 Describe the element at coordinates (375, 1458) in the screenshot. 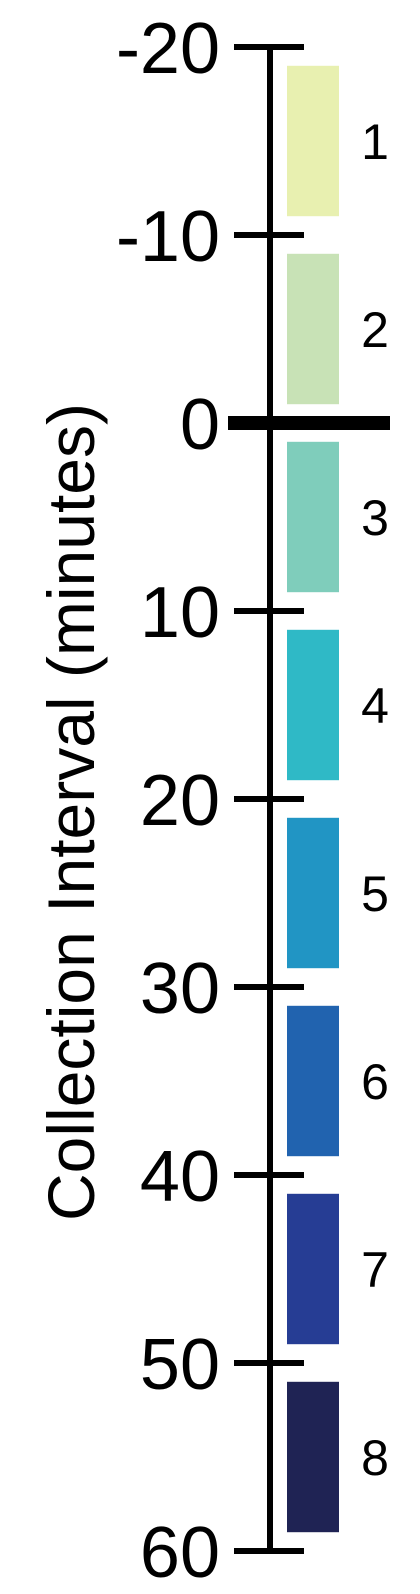

I see `interval-label: 8` at that location.